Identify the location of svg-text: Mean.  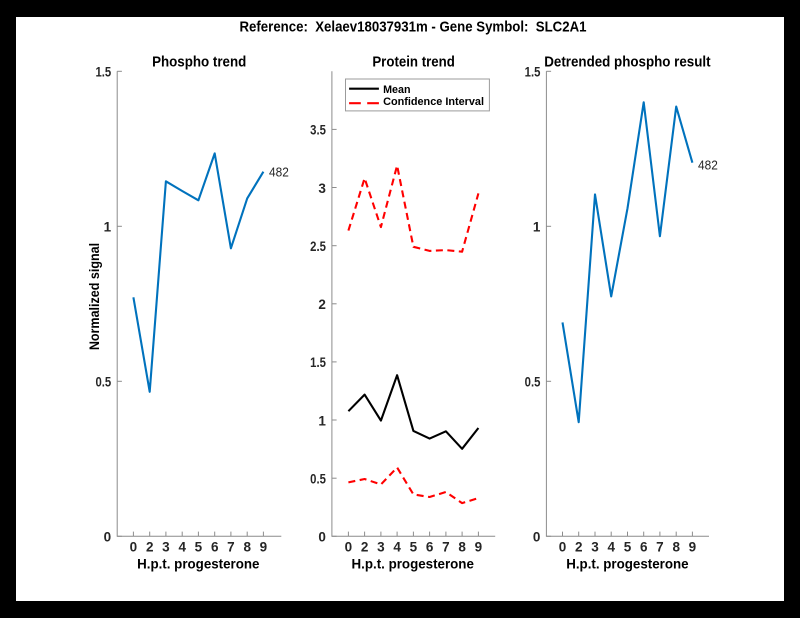
(396, 90).